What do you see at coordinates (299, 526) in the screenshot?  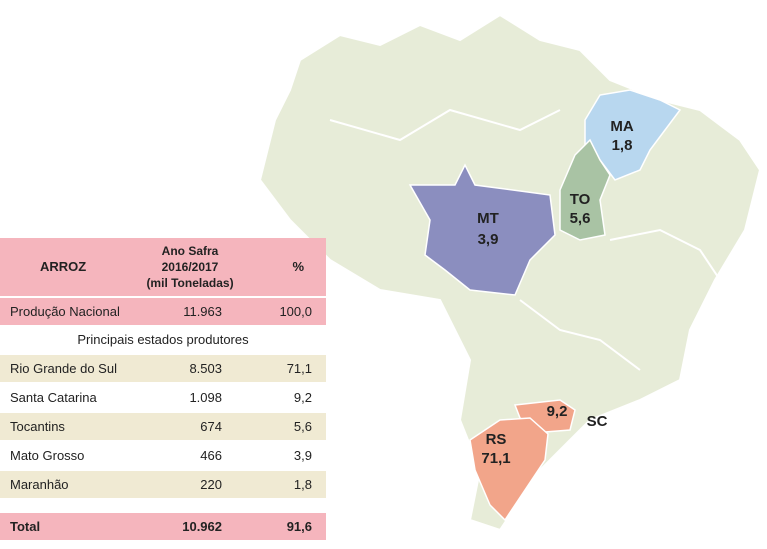 I see `cell: 91,6` at bounding box center [299, 526].